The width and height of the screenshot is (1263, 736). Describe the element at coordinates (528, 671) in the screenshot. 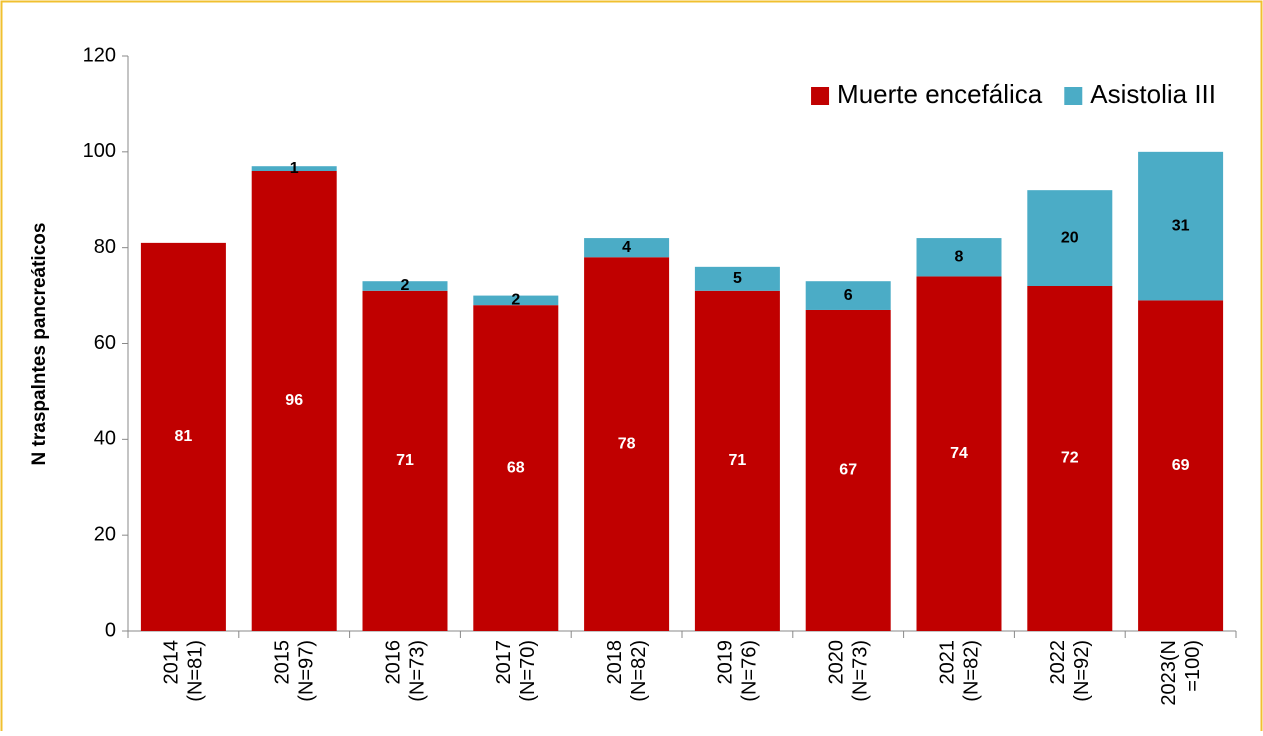

I see `x-tick-label: (N=70)` at that location.